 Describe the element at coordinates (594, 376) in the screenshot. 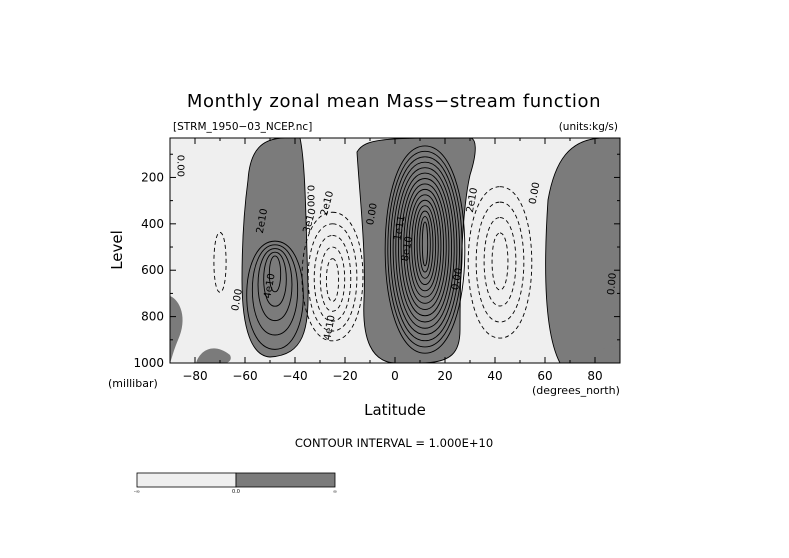

I see `x-tick-label: 80` at that location.